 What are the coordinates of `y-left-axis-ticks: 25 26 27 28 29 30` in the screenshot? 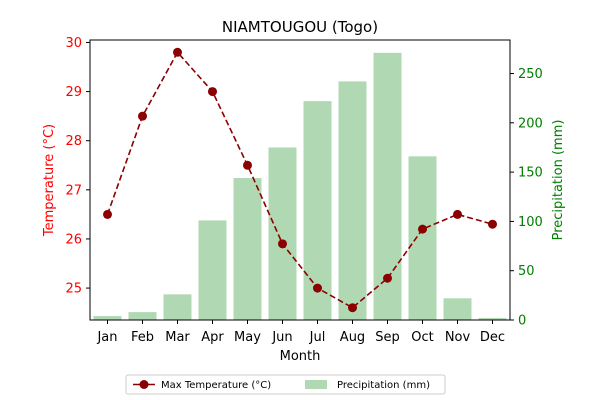 It's located at (77, 166).